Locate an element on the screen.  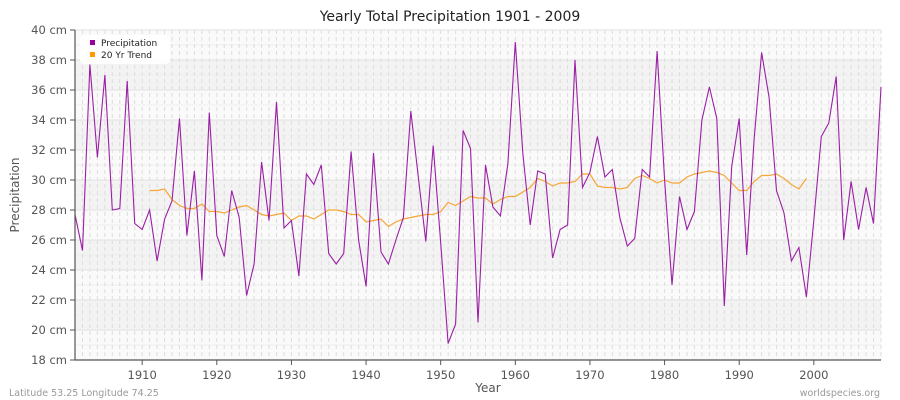
legend: Precipitation 20 Yr Trend is located at coordinates (125, 49).